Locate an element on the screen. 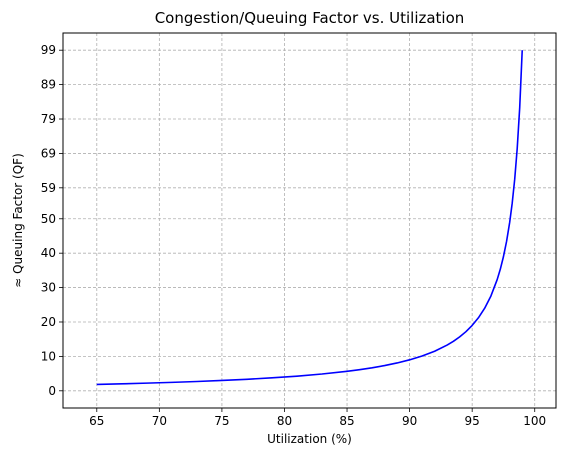  x-axis-ticks: 65 70 75 80 85 90 95 100 is located at coordinates (317, 418).